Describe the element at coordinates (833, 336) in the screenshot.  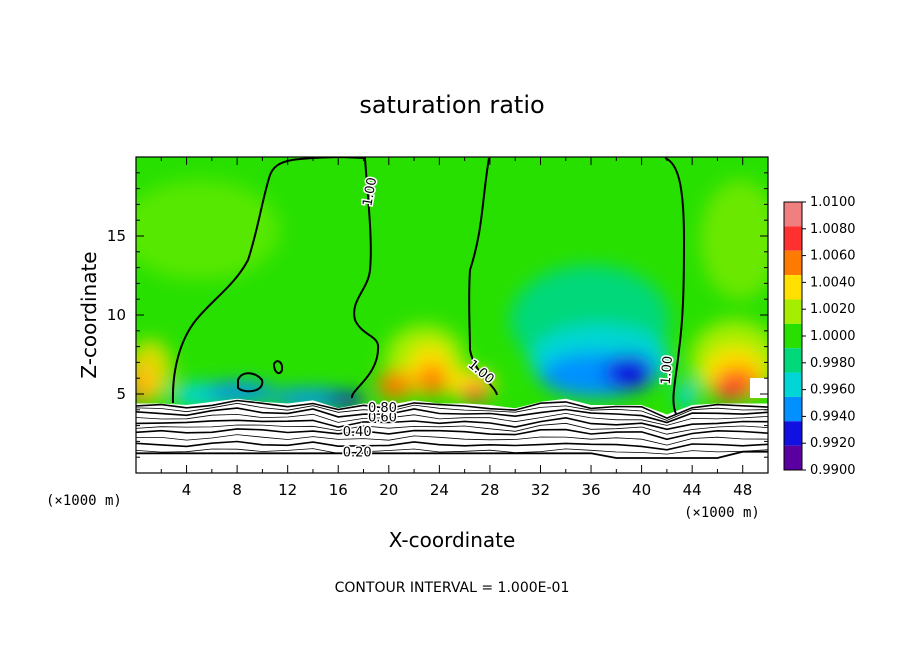
I see `colorbar-label: 1.0000` at that location.